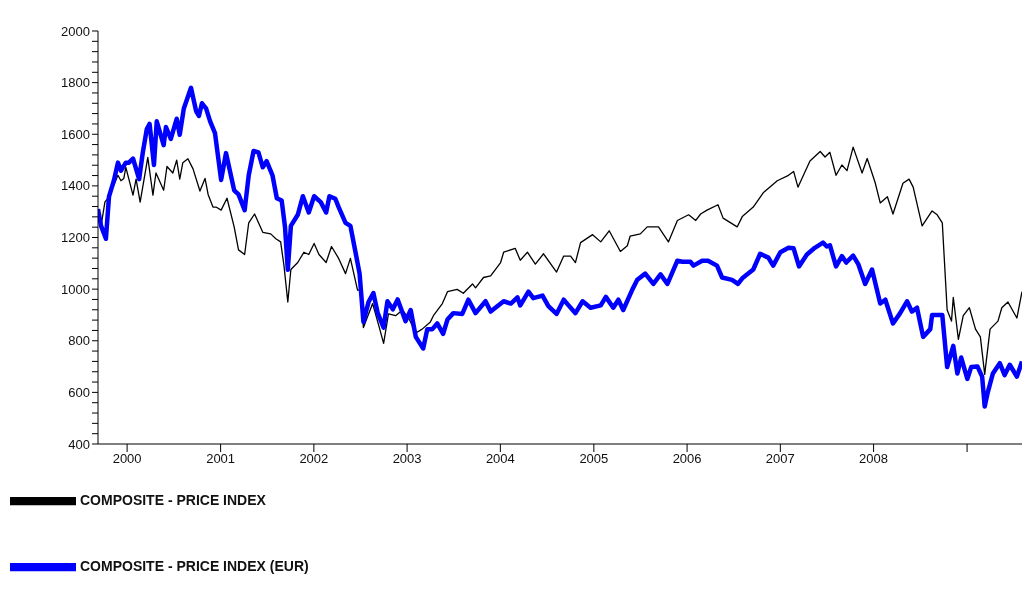 Image resolution: width=1024 pixels, height=607 pixels. I want to click on x-tick-label: 2003, so click(407, 459).